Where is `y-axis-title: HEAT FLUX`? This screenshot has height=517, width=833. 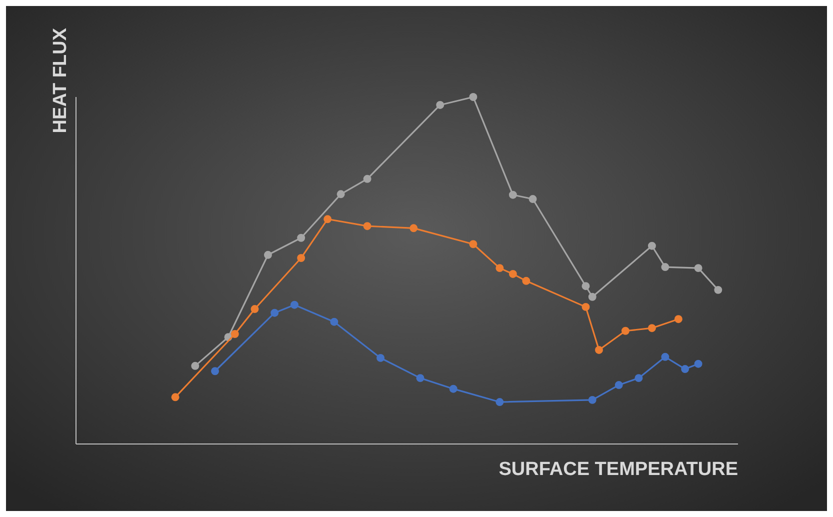
y-axis-title: HEAT FLUX is located at coordinates (60, 81).